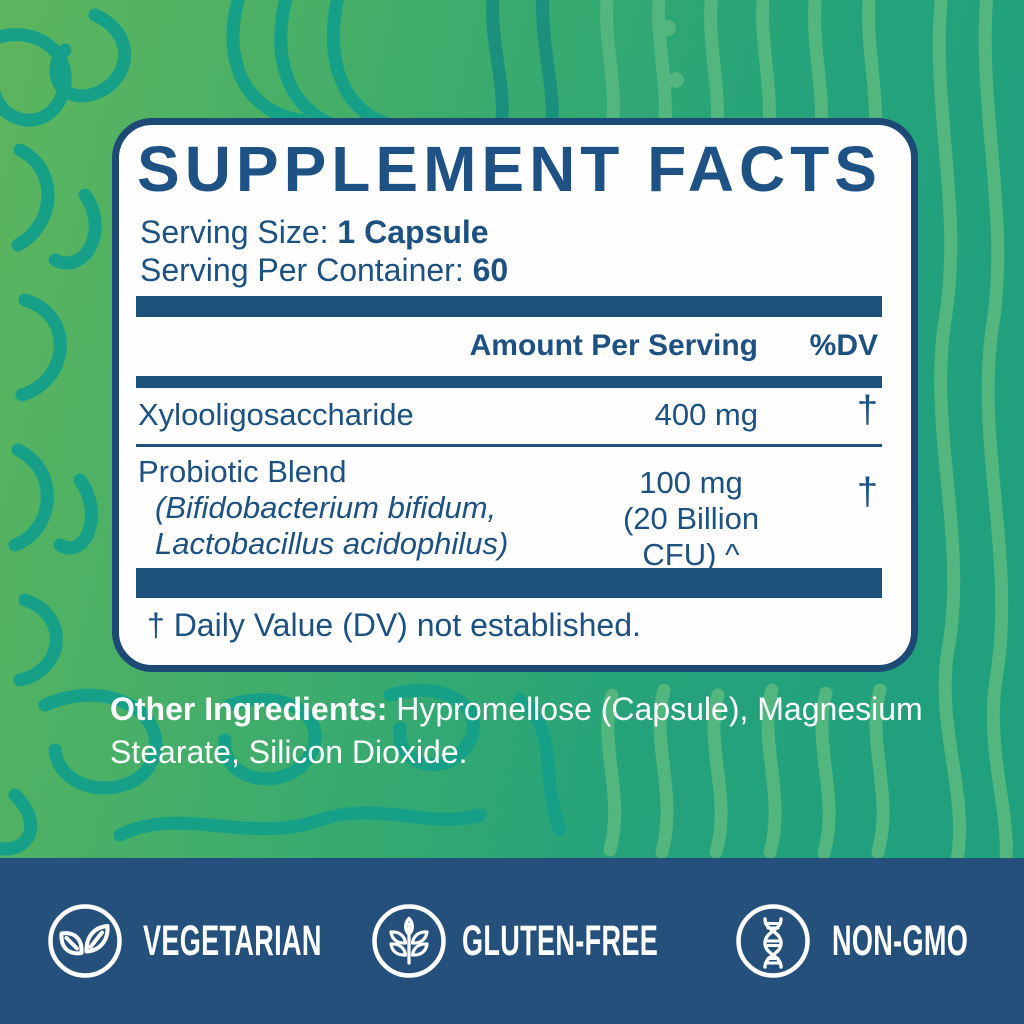  Describe the element at coordinates (276, 414) in the screenshot. I see `ingredient-name: Xylooligosaccharide` at that location.